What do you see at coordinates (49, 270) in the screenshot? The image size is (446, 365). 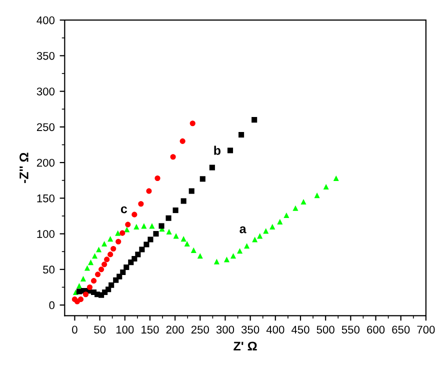 I see `y-tick-label: 50` at bounding box center [49, 270].